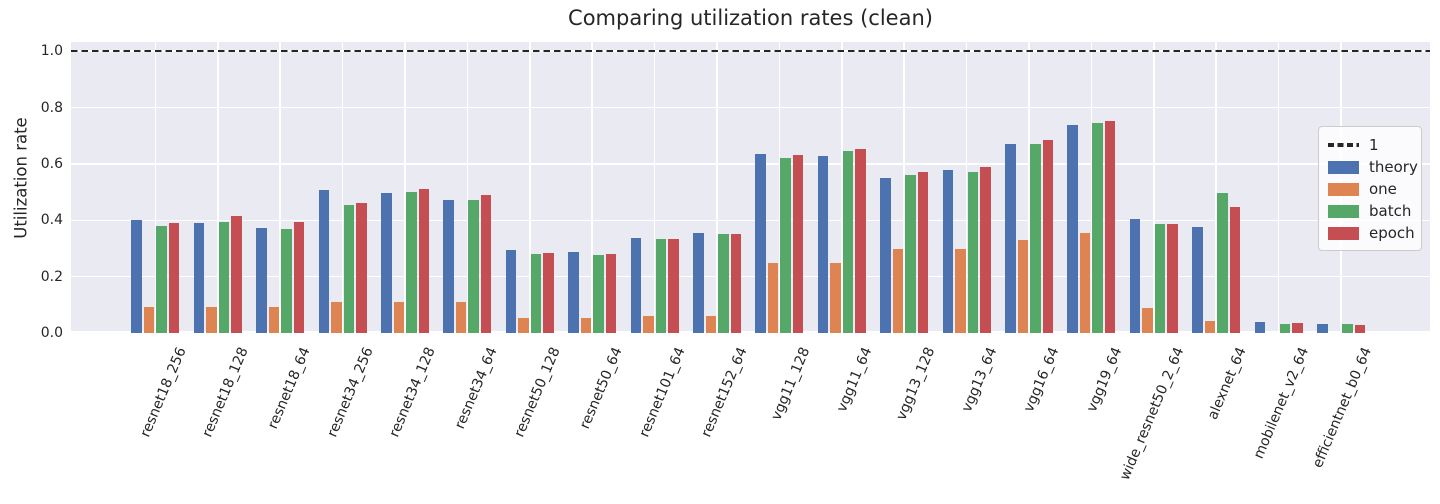 The image size is (1440, 504). What do you see at coordinates (1390, 211) in the screenshot?
I see `legend-label: batch` at bounding box center [1390, 211].